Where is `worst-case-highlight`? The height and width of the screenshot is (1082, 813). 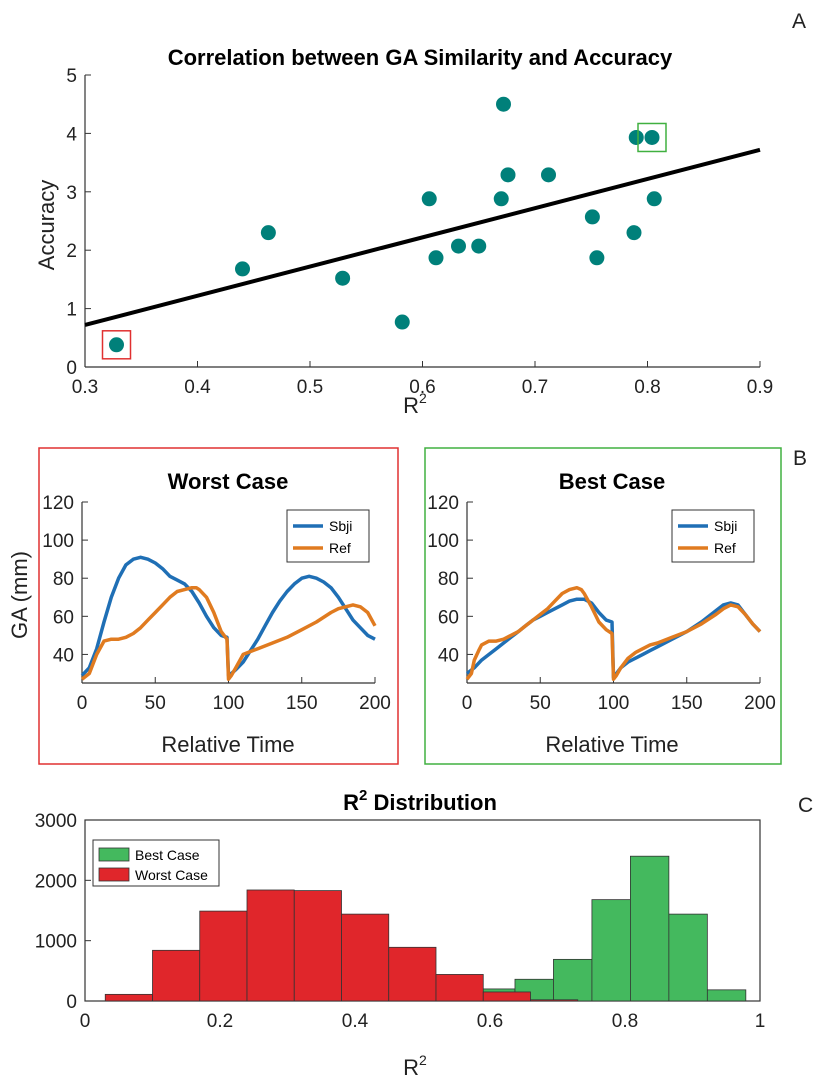 worst-case-highlight is located at coordinates (116, 345).